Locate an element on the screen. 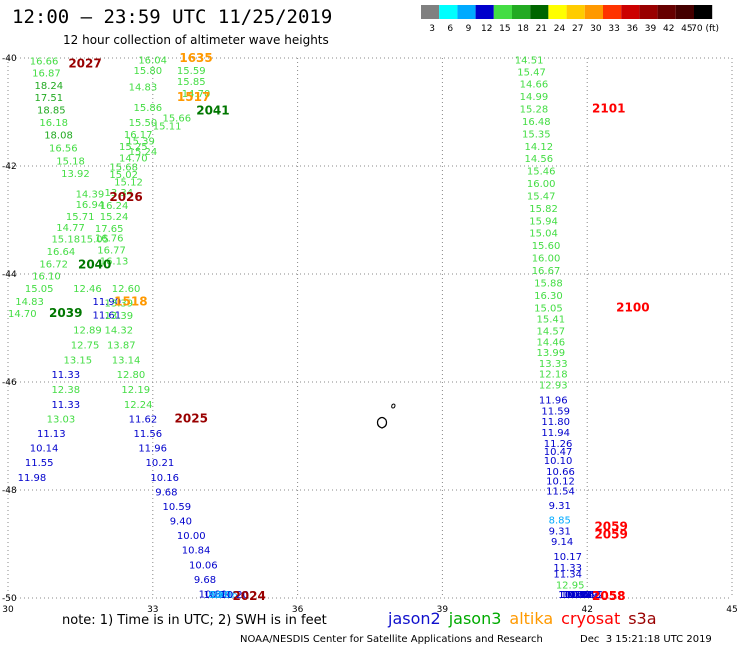  wave-height-label: 9.30 is located at coordinates (579, 595).